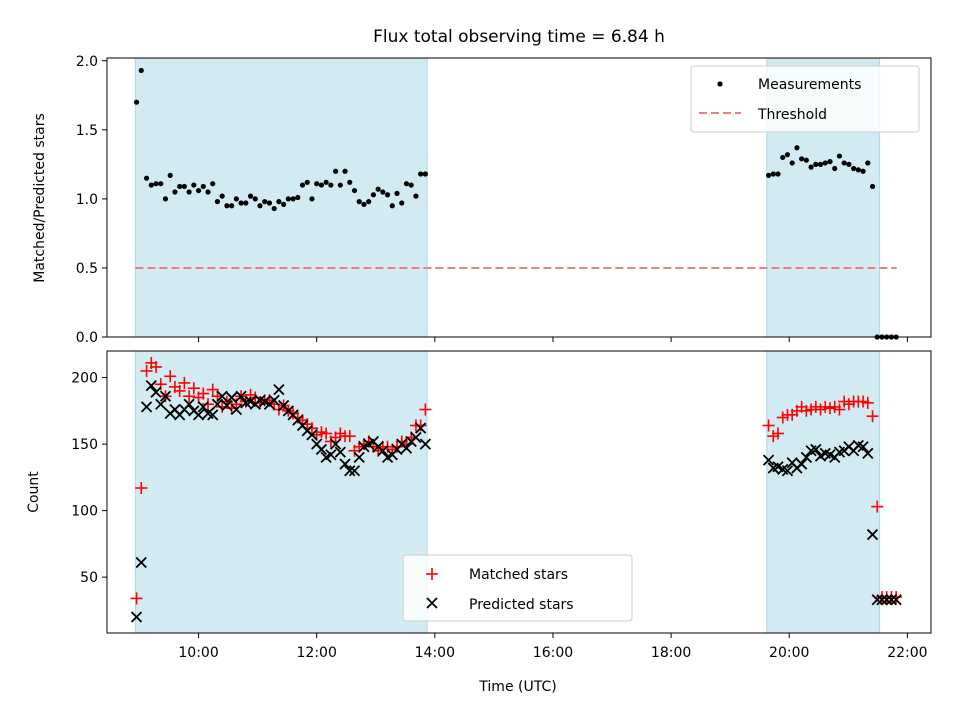 The width and height of the screenshot is (960, 720). I want to click on ratio-legend-box, so click(805, 99).